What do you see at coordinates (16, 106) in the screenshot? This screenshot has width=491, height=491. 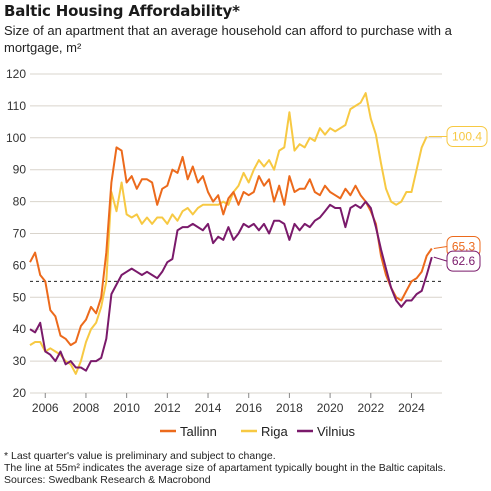 I see `y-tick-label-110: 110` at bounding box center [16, 106].